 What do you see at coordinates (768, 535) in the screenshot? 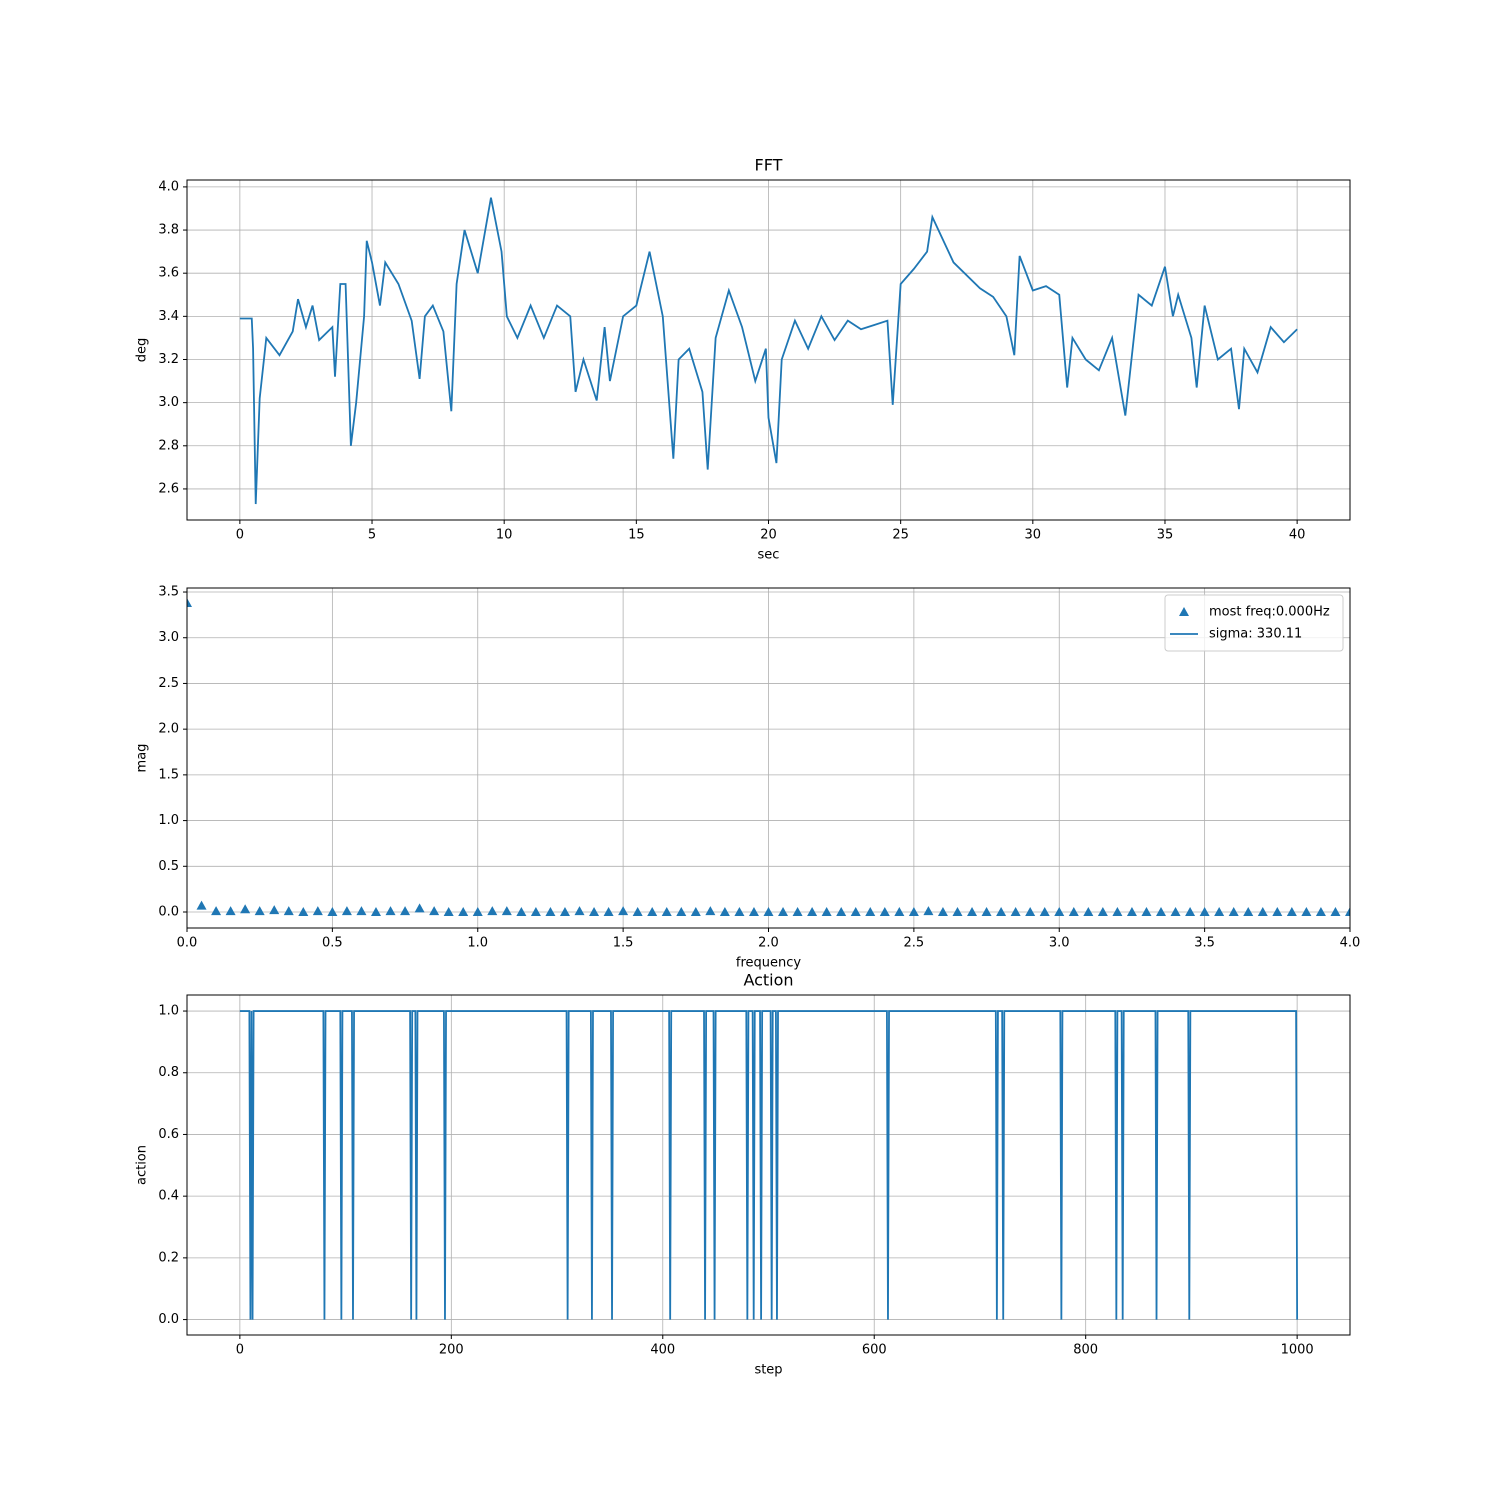
I see `x-tick-label: 20` at bounding box center [768, 535].